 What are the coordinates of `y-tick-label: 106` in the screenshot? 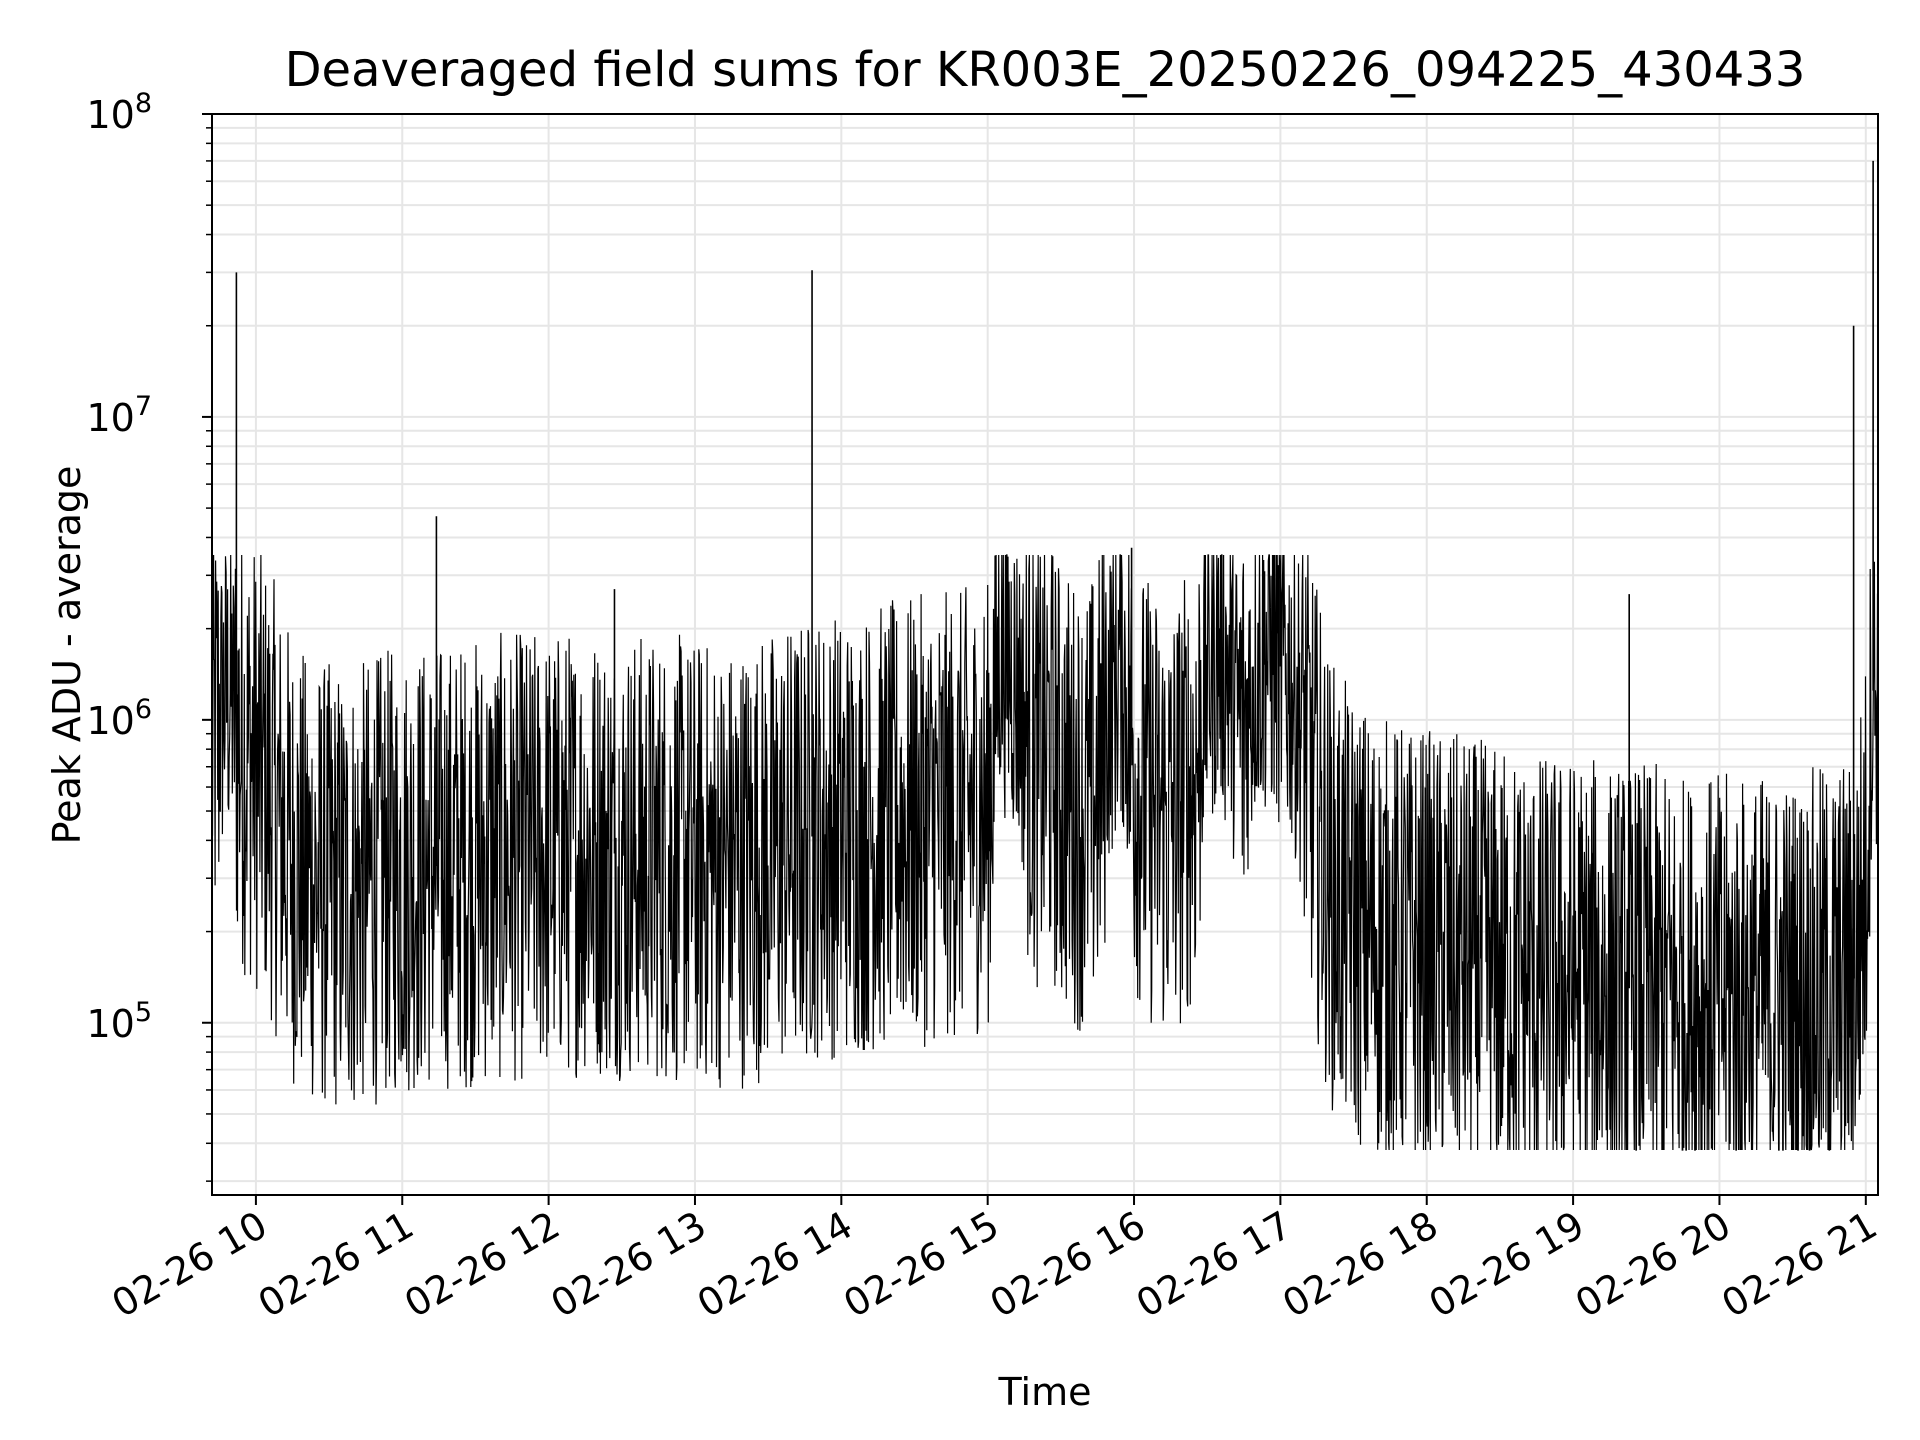 It's located at (119, 718).